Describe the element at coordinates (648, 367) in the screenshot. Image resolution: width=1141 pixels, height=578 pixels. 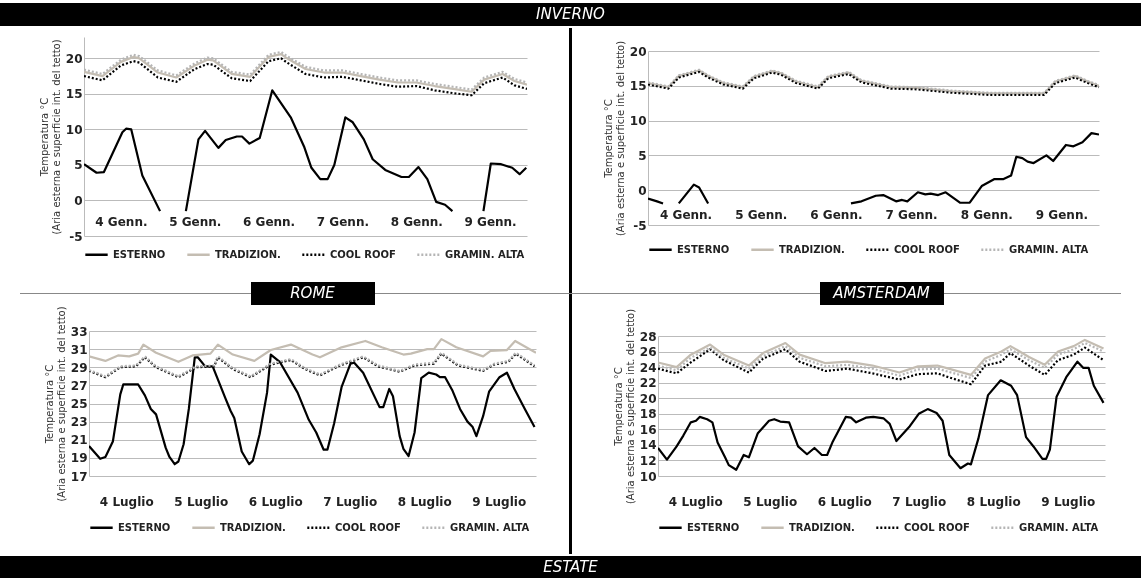
I see `y-tick-label: 24` at that location.